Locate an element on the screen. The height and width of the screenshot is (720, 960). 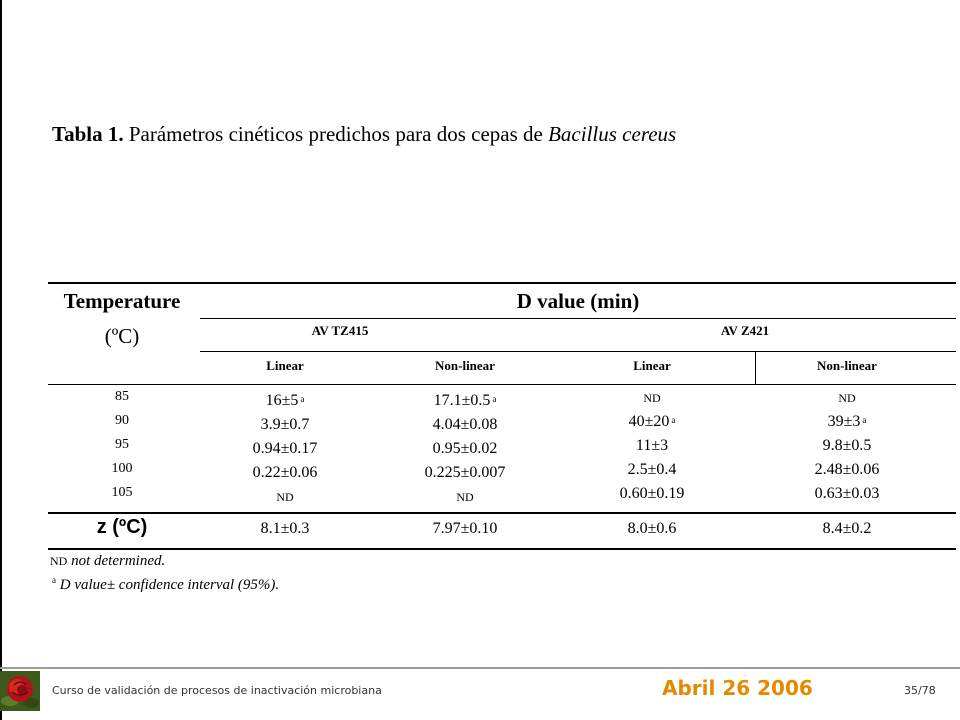
data-cell: 2.5±0.4 is located at coordinates (652, 469).